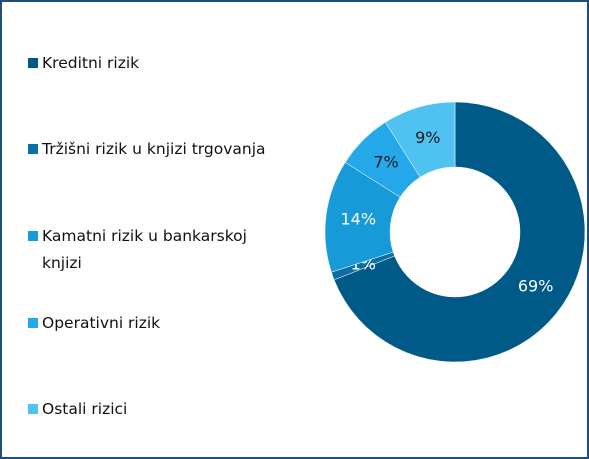 The height and width of the screenshot is (459, 589). I want to click on data-label: 14%, so click(358, 218).